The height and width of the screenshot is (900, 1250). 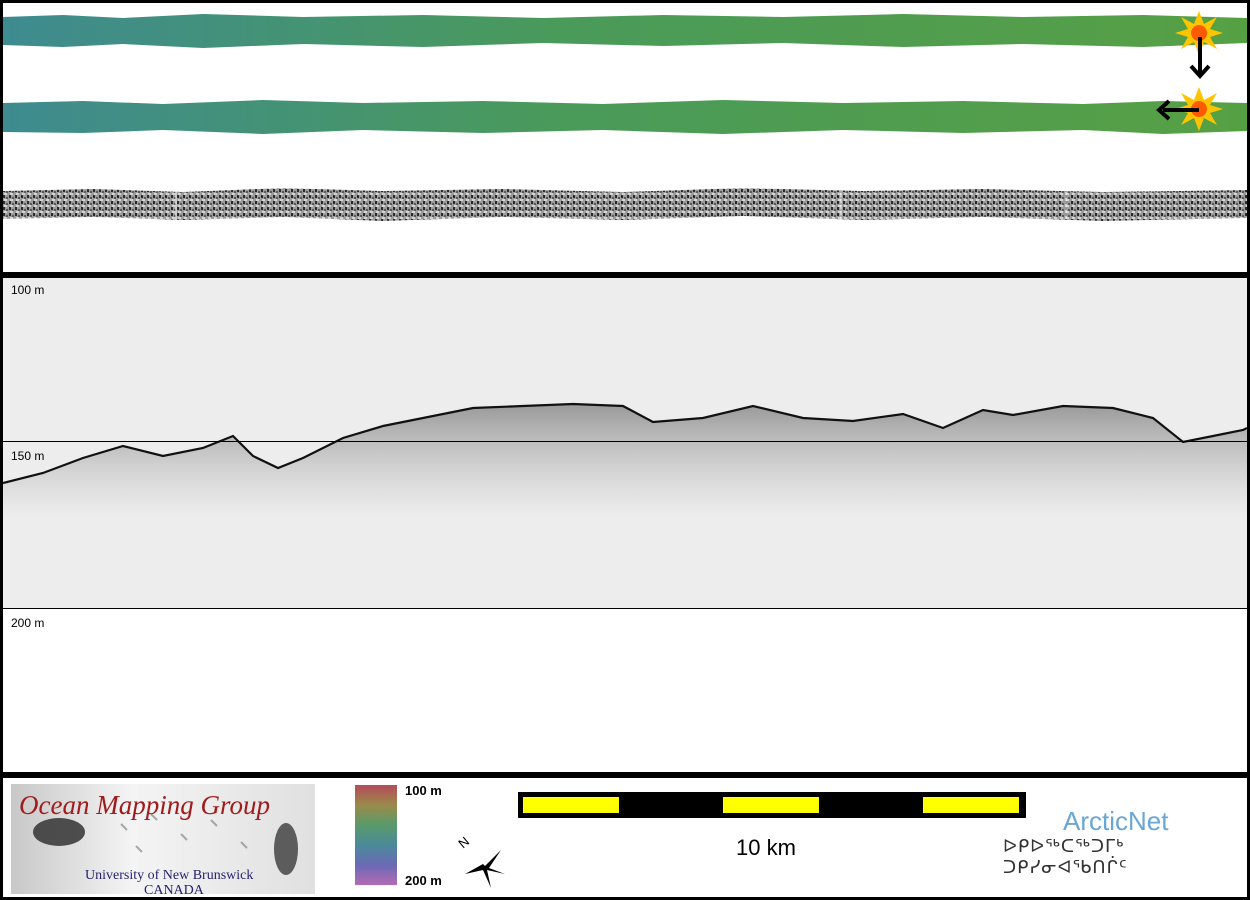 What do you see at coordinates (28, 623) in the screenshot?
I see `depth-label-200: 200 m` at bounding box center [28, 623].